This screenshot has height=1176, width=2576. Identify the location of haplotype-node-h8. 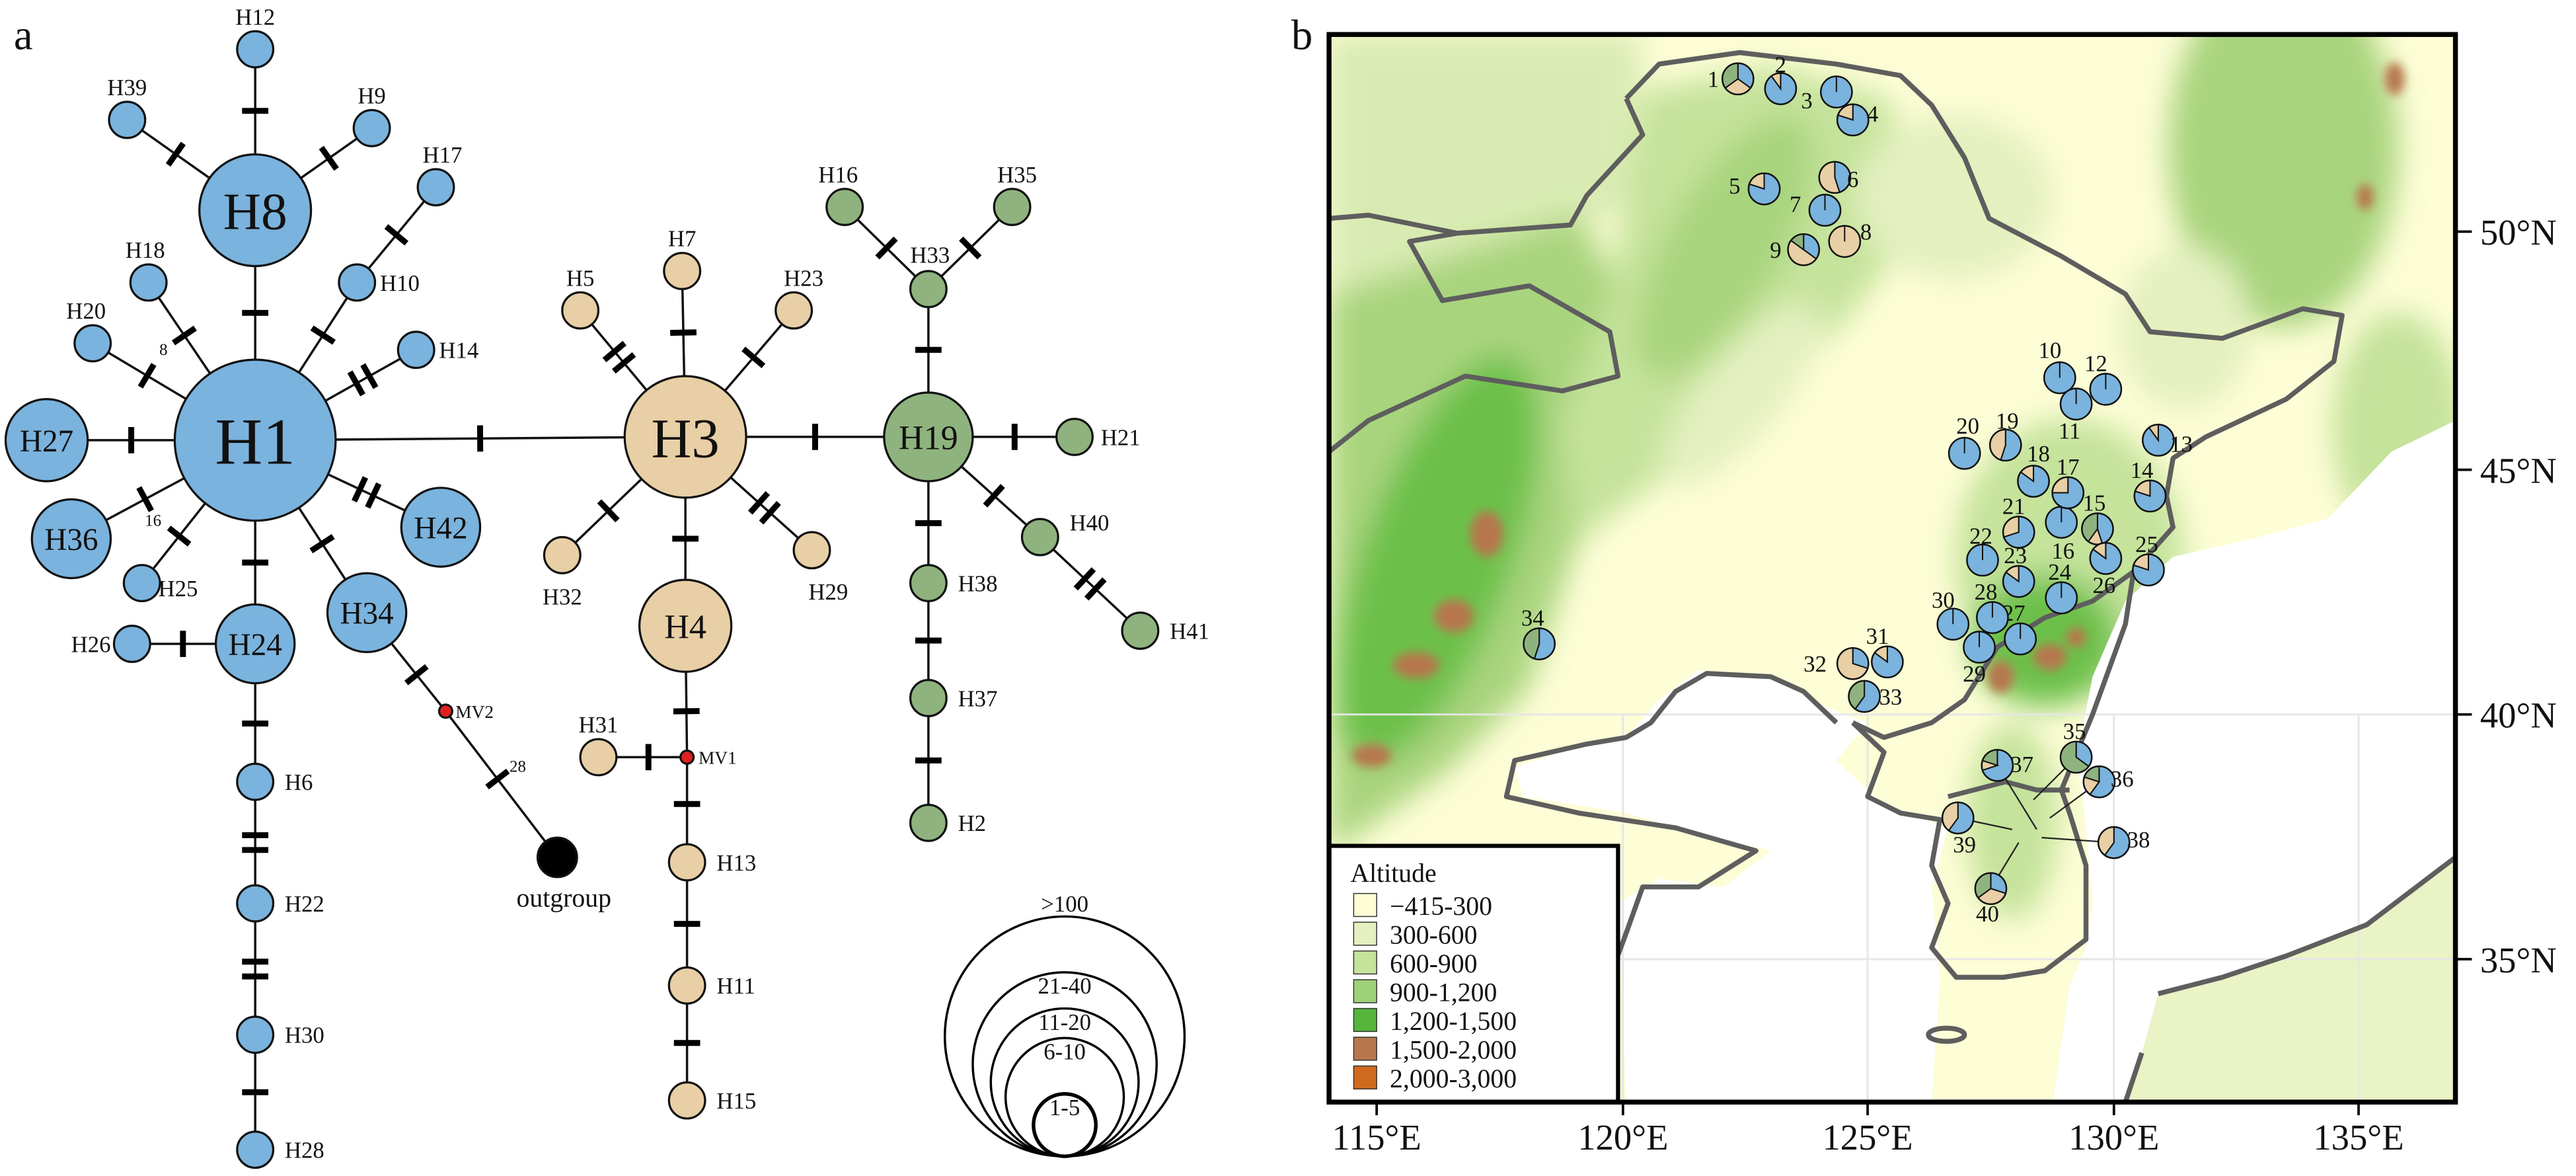
(255, 210).